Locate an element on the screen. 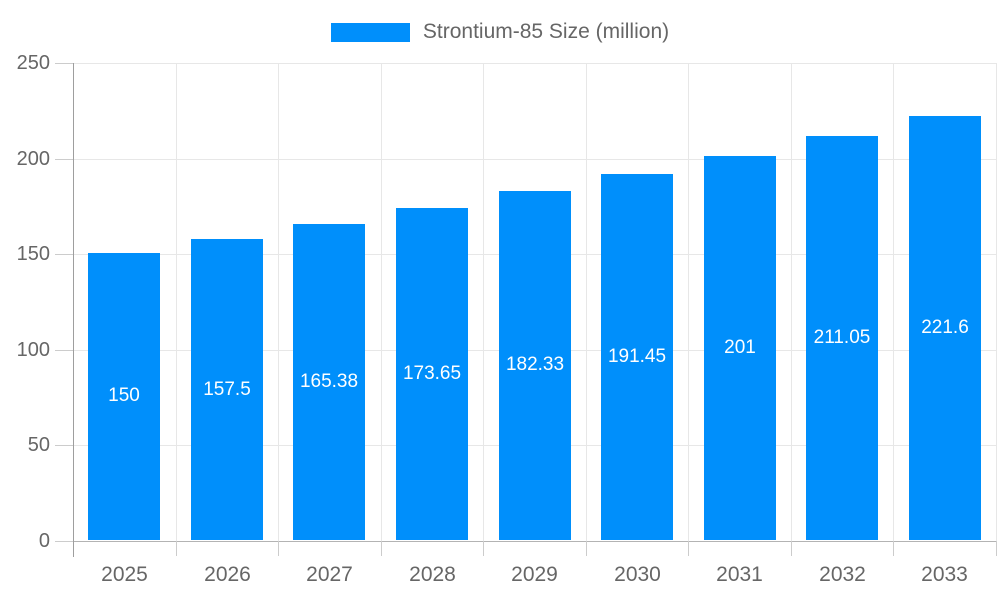 The image size is (1000, 600). bar-value-label: 173.65 is located at coordinates (432, 373).